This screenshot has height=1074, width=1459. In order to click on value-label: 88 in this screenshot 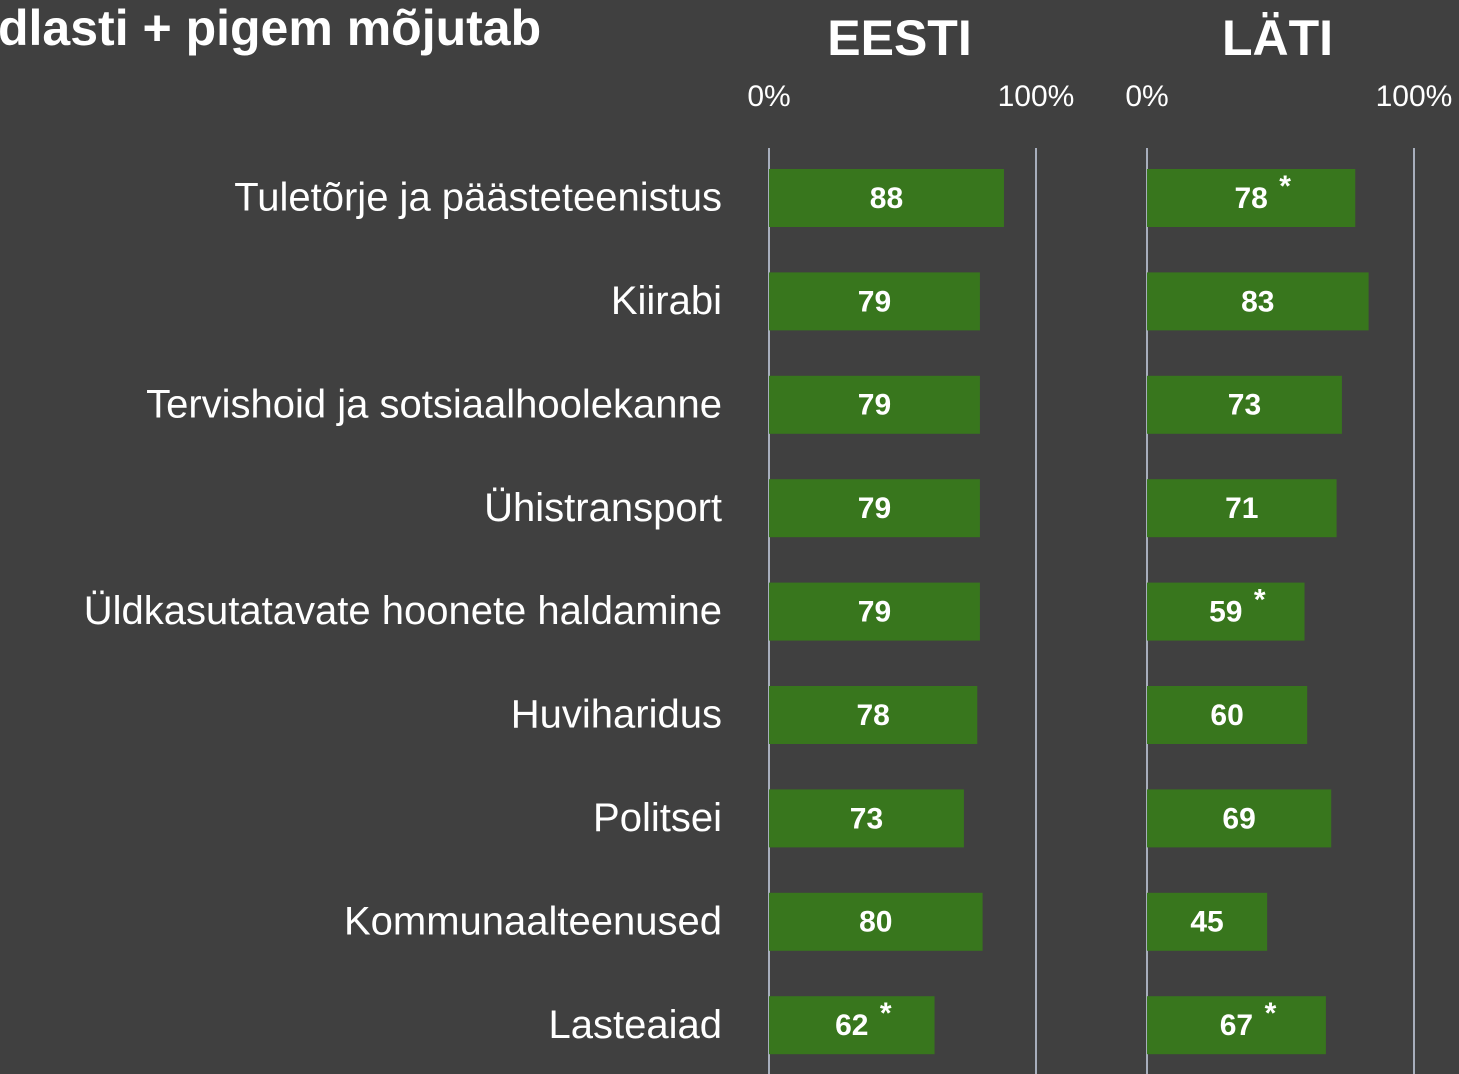, I will do `click(886, 198)`.